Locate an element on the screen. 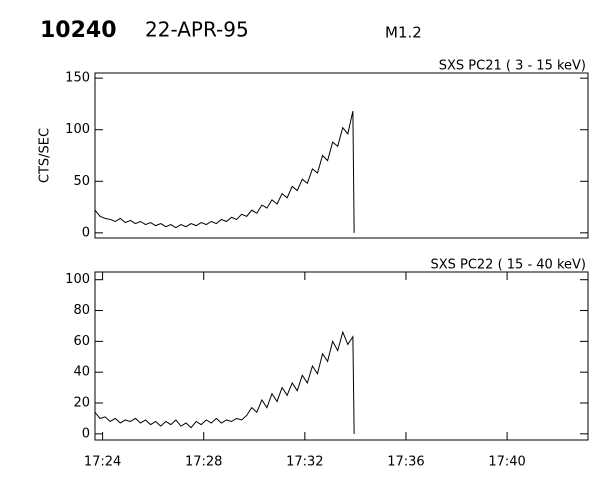 The height and width of the screenshot is (480, 600). y-axis-label: CTS/SEC is located at coordinates (45, 155).